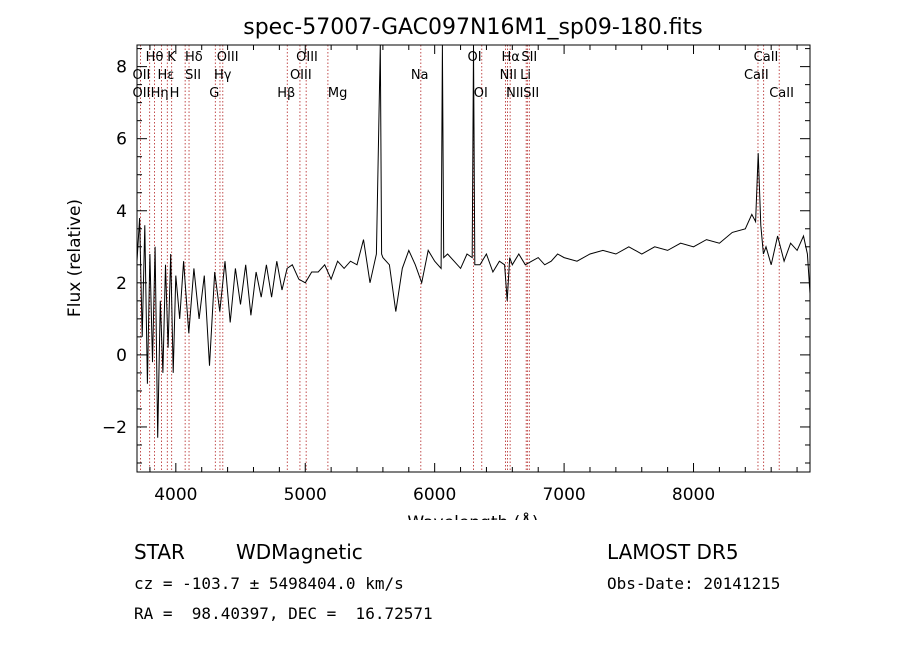 This screenshot has height=649, width=900. Describe the element at coordinates (228, 57) in the screenshot. I see `marker-label-11: OIII` at that location.